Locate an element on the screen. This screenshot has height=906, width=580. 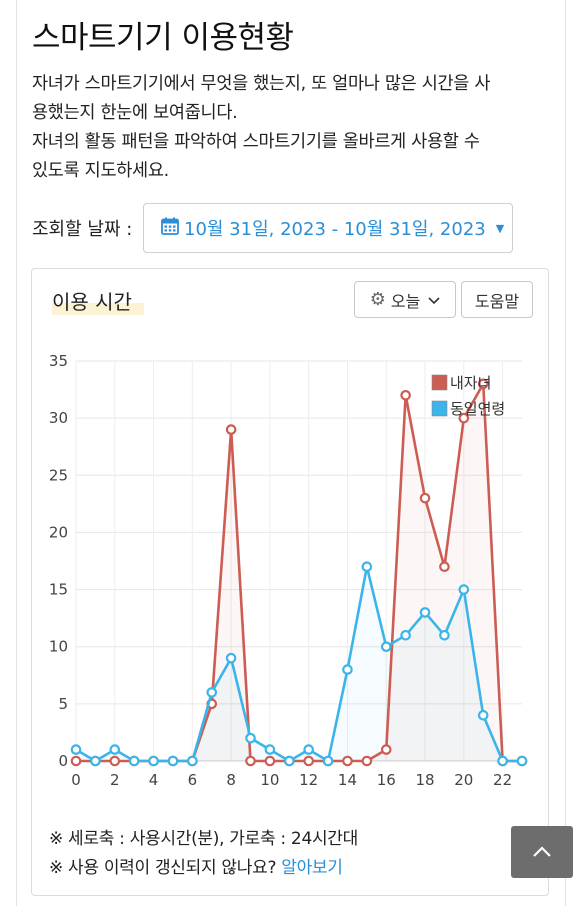
y-tick-label: 30 is located at coordinates (58, 418).